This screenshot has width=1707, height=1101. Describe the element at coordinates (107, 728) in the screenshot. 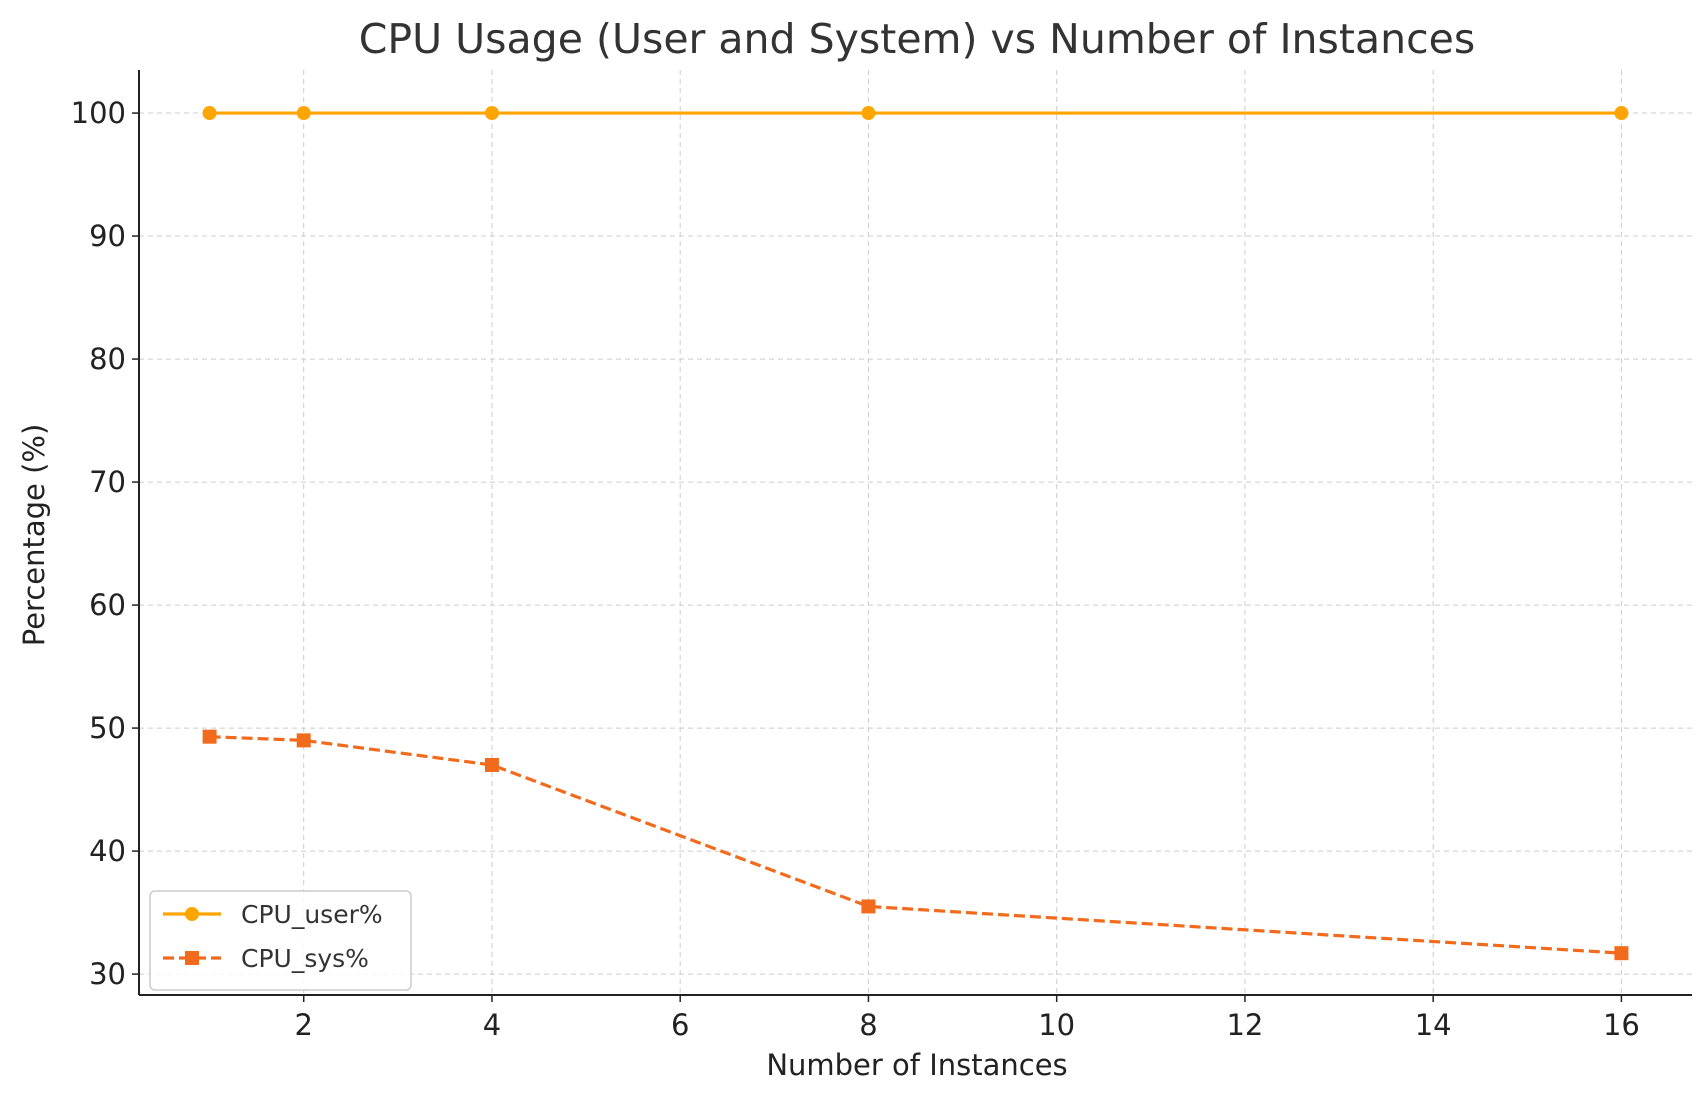

I see `y-tick-label: 50` at that location.